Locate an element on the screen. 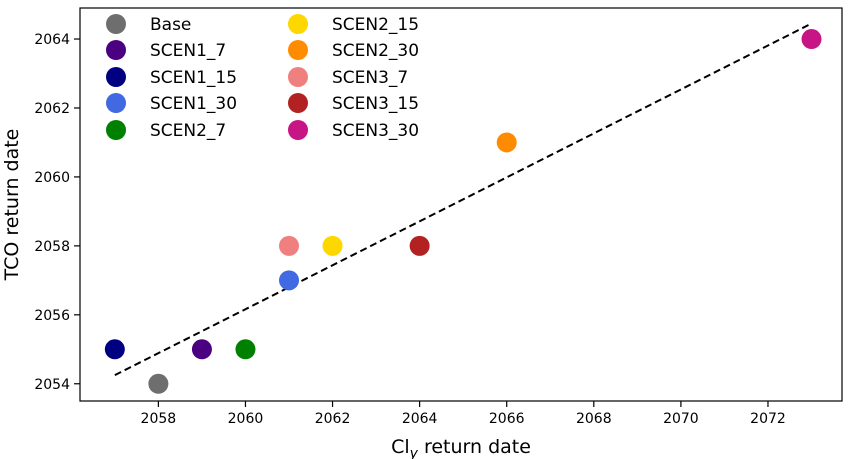  legend-label: SCEN3_30 is located at coordinates (375, 131).